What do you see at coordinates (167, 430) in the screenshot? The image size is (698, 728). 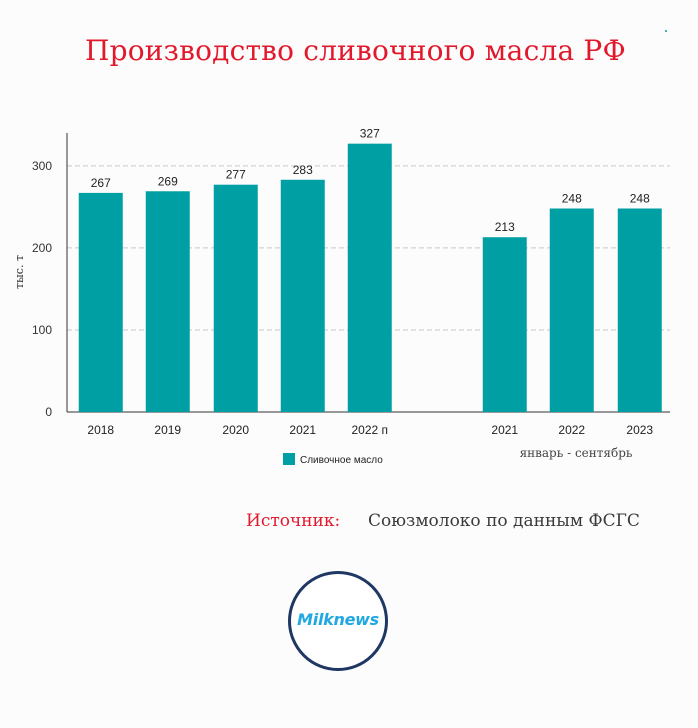 I see `x-tick-label: 2019` at bounding box center [167, 430].